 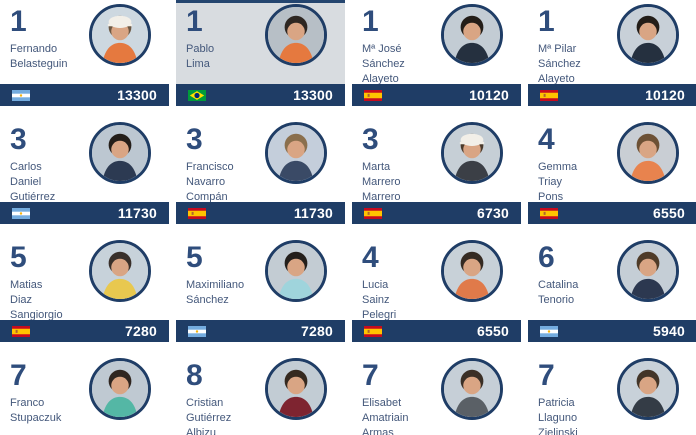 I want to click on points-bar: 6730, so click(x=436, y=213).